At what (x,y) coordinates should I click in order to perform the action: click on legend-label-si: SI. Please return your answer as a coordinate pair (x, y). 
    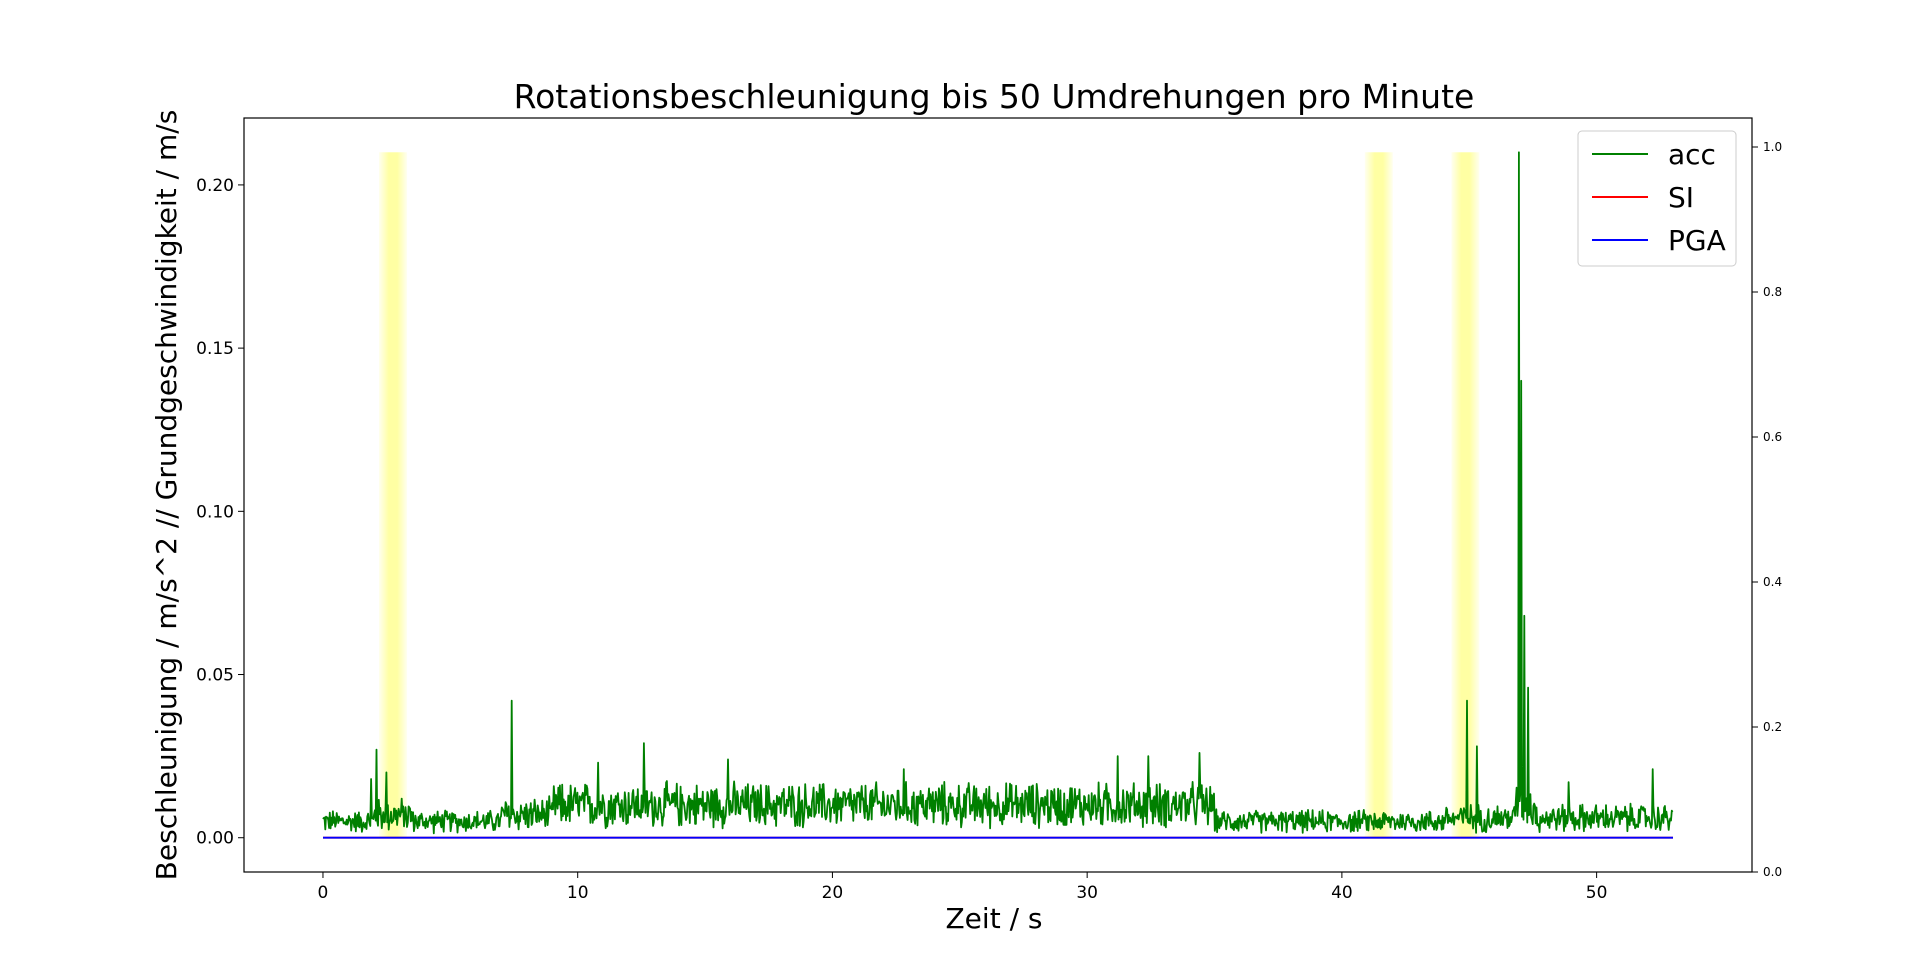
    Looking at the image, I should click on (1681, 197).